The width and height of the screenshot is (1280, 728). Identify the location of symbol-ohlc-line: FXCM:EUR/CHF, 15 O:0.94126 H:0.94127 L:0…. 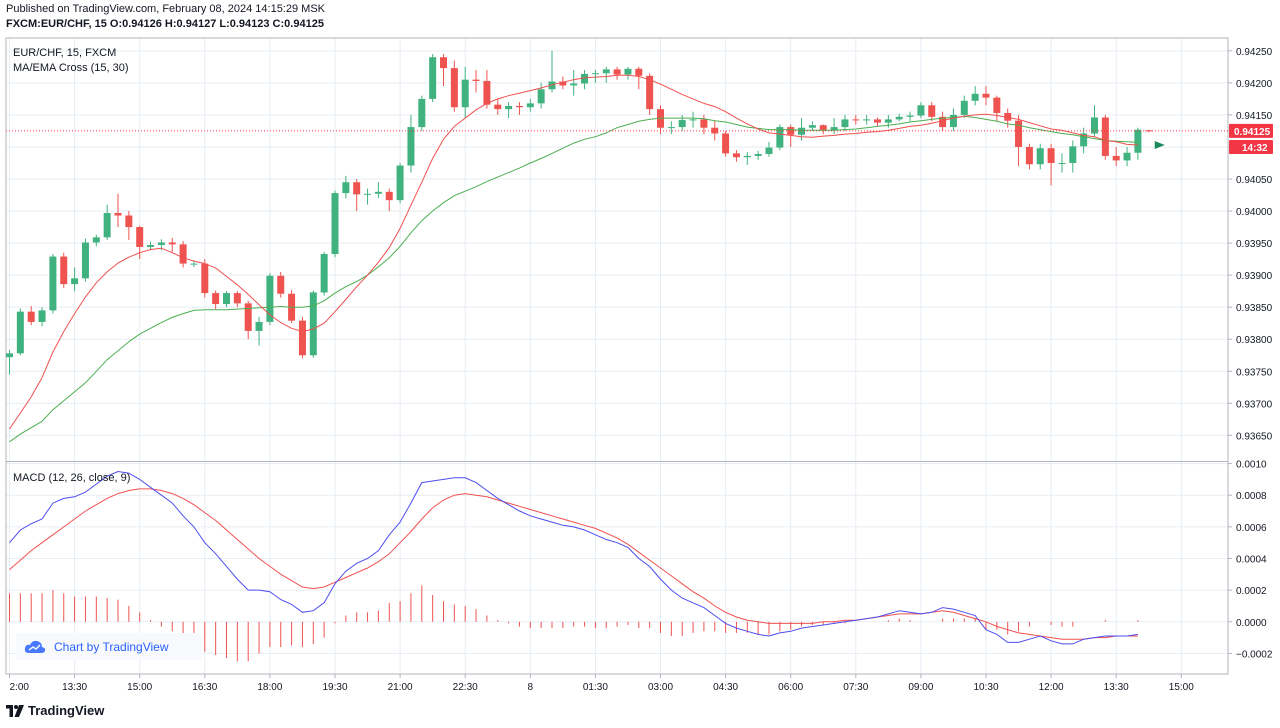
(165, 24).